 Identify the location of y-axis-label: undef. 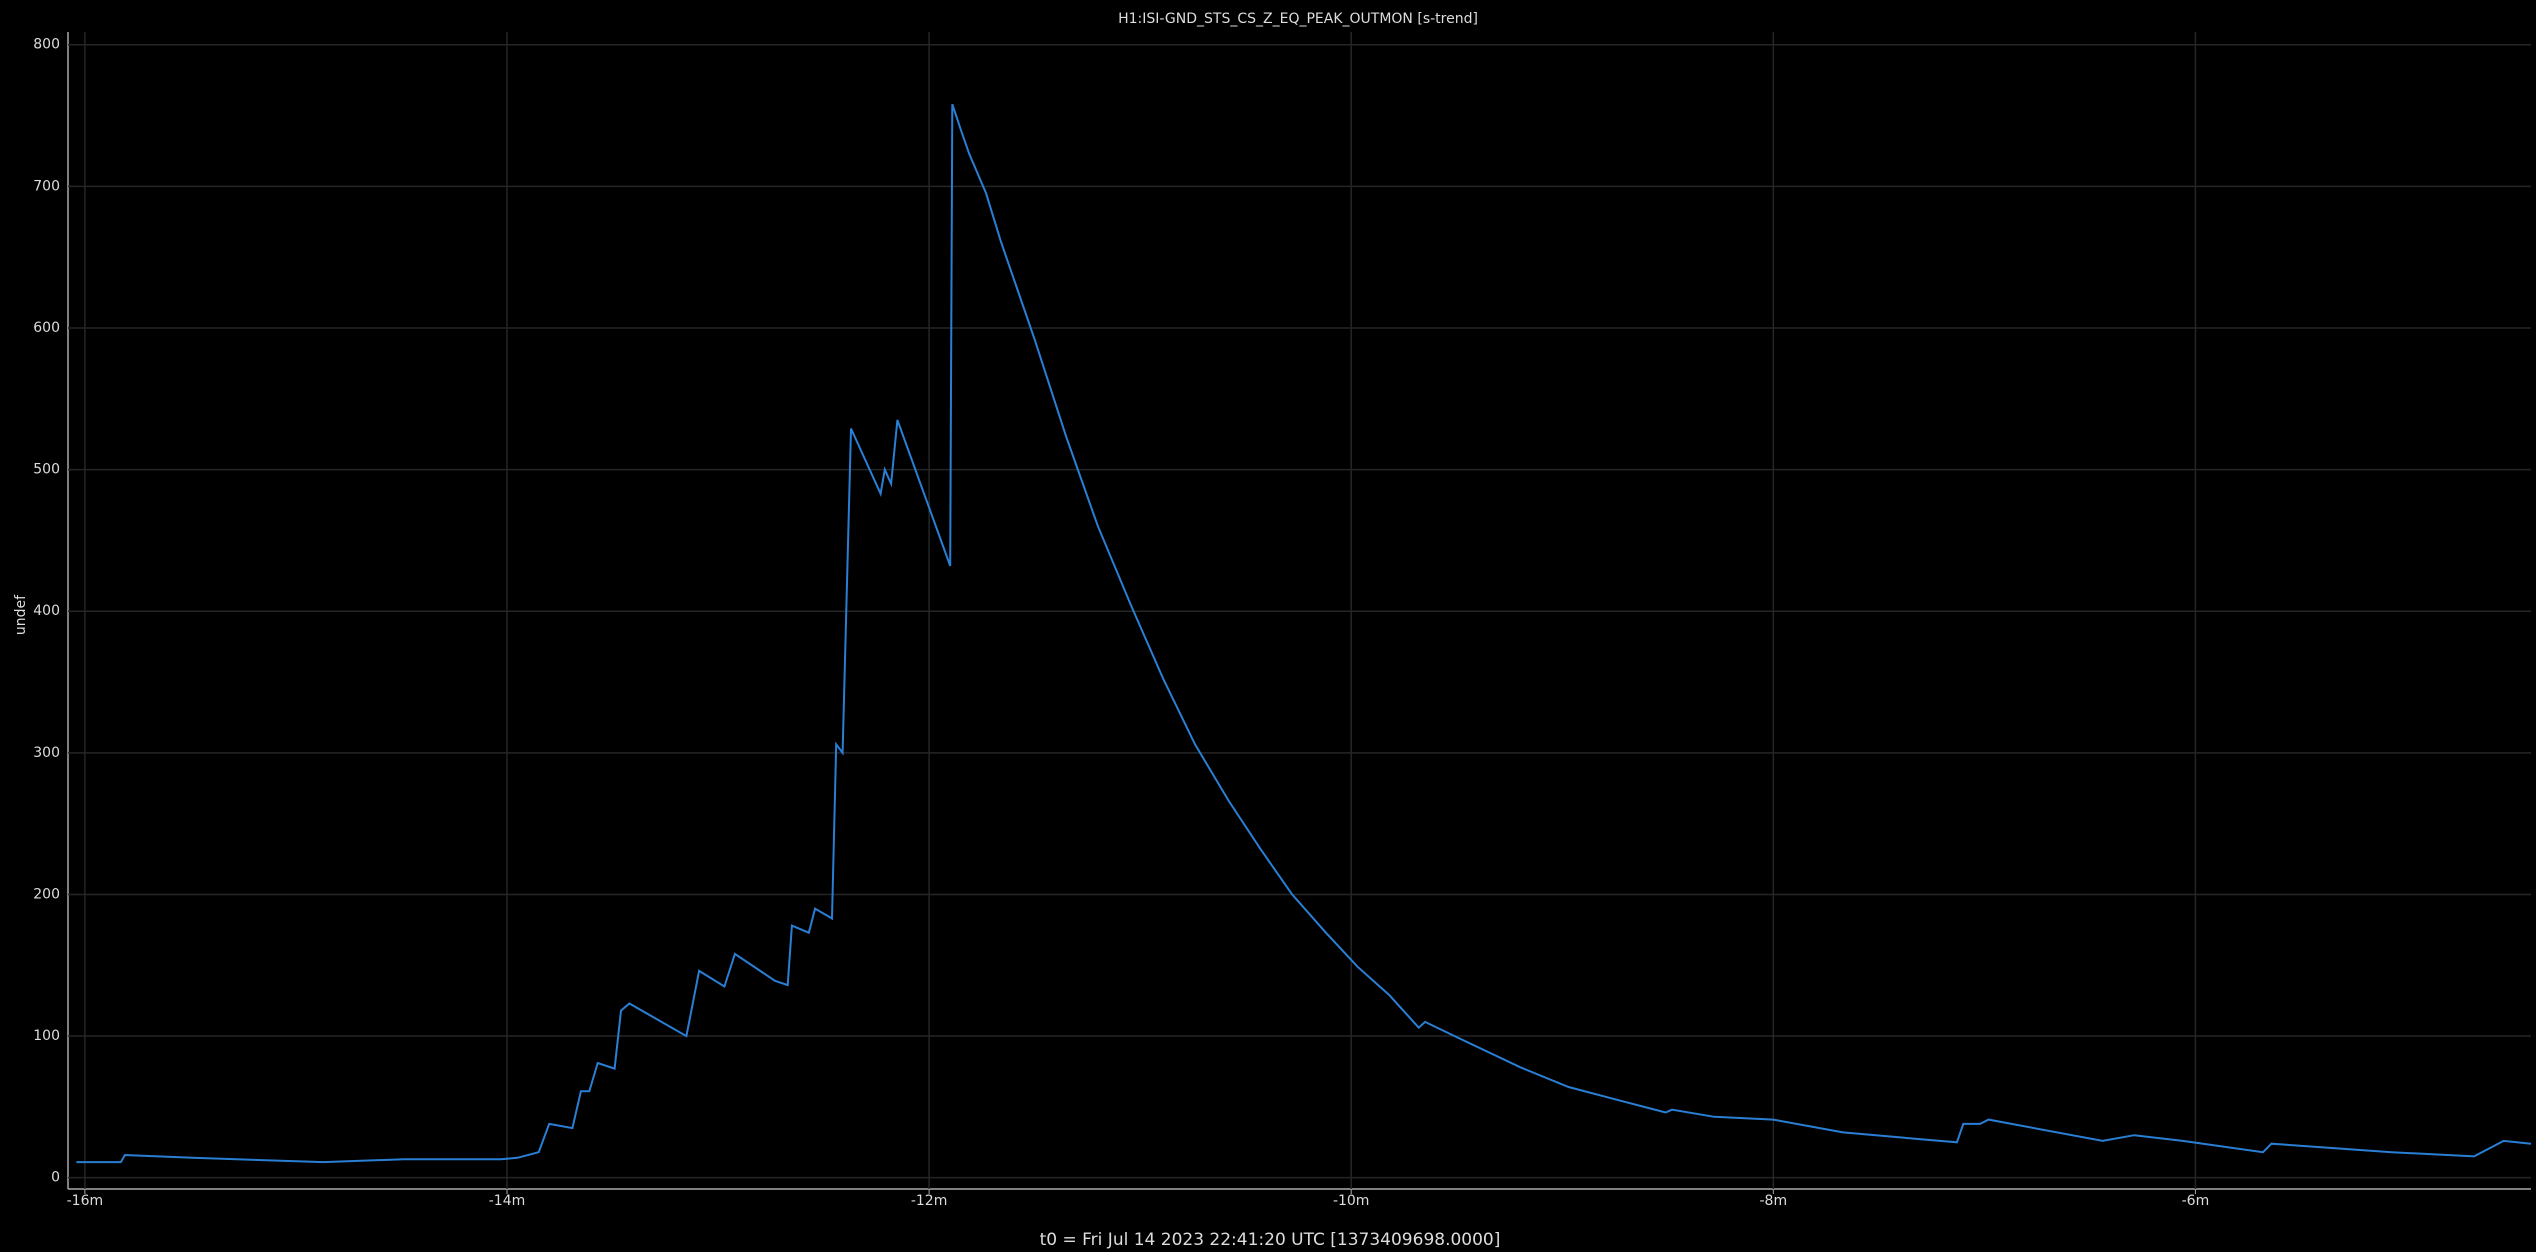
(21, 614).